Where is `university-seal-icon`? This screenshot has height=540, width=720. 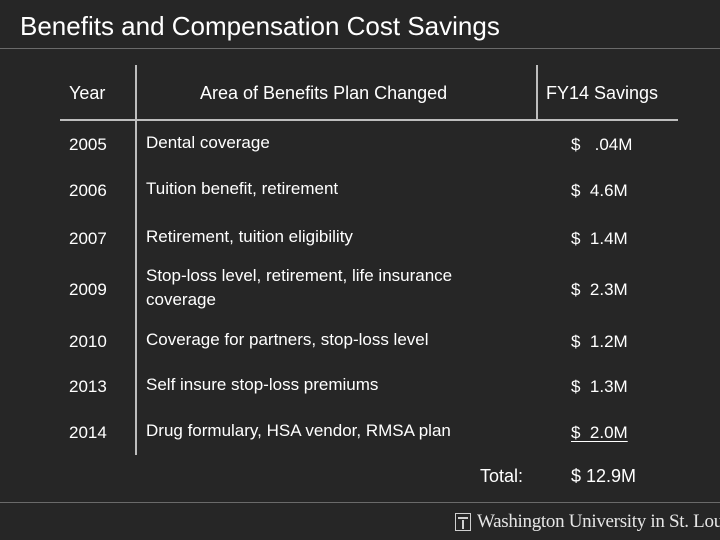 university-seal-icon is located at coordinates (463, 522).